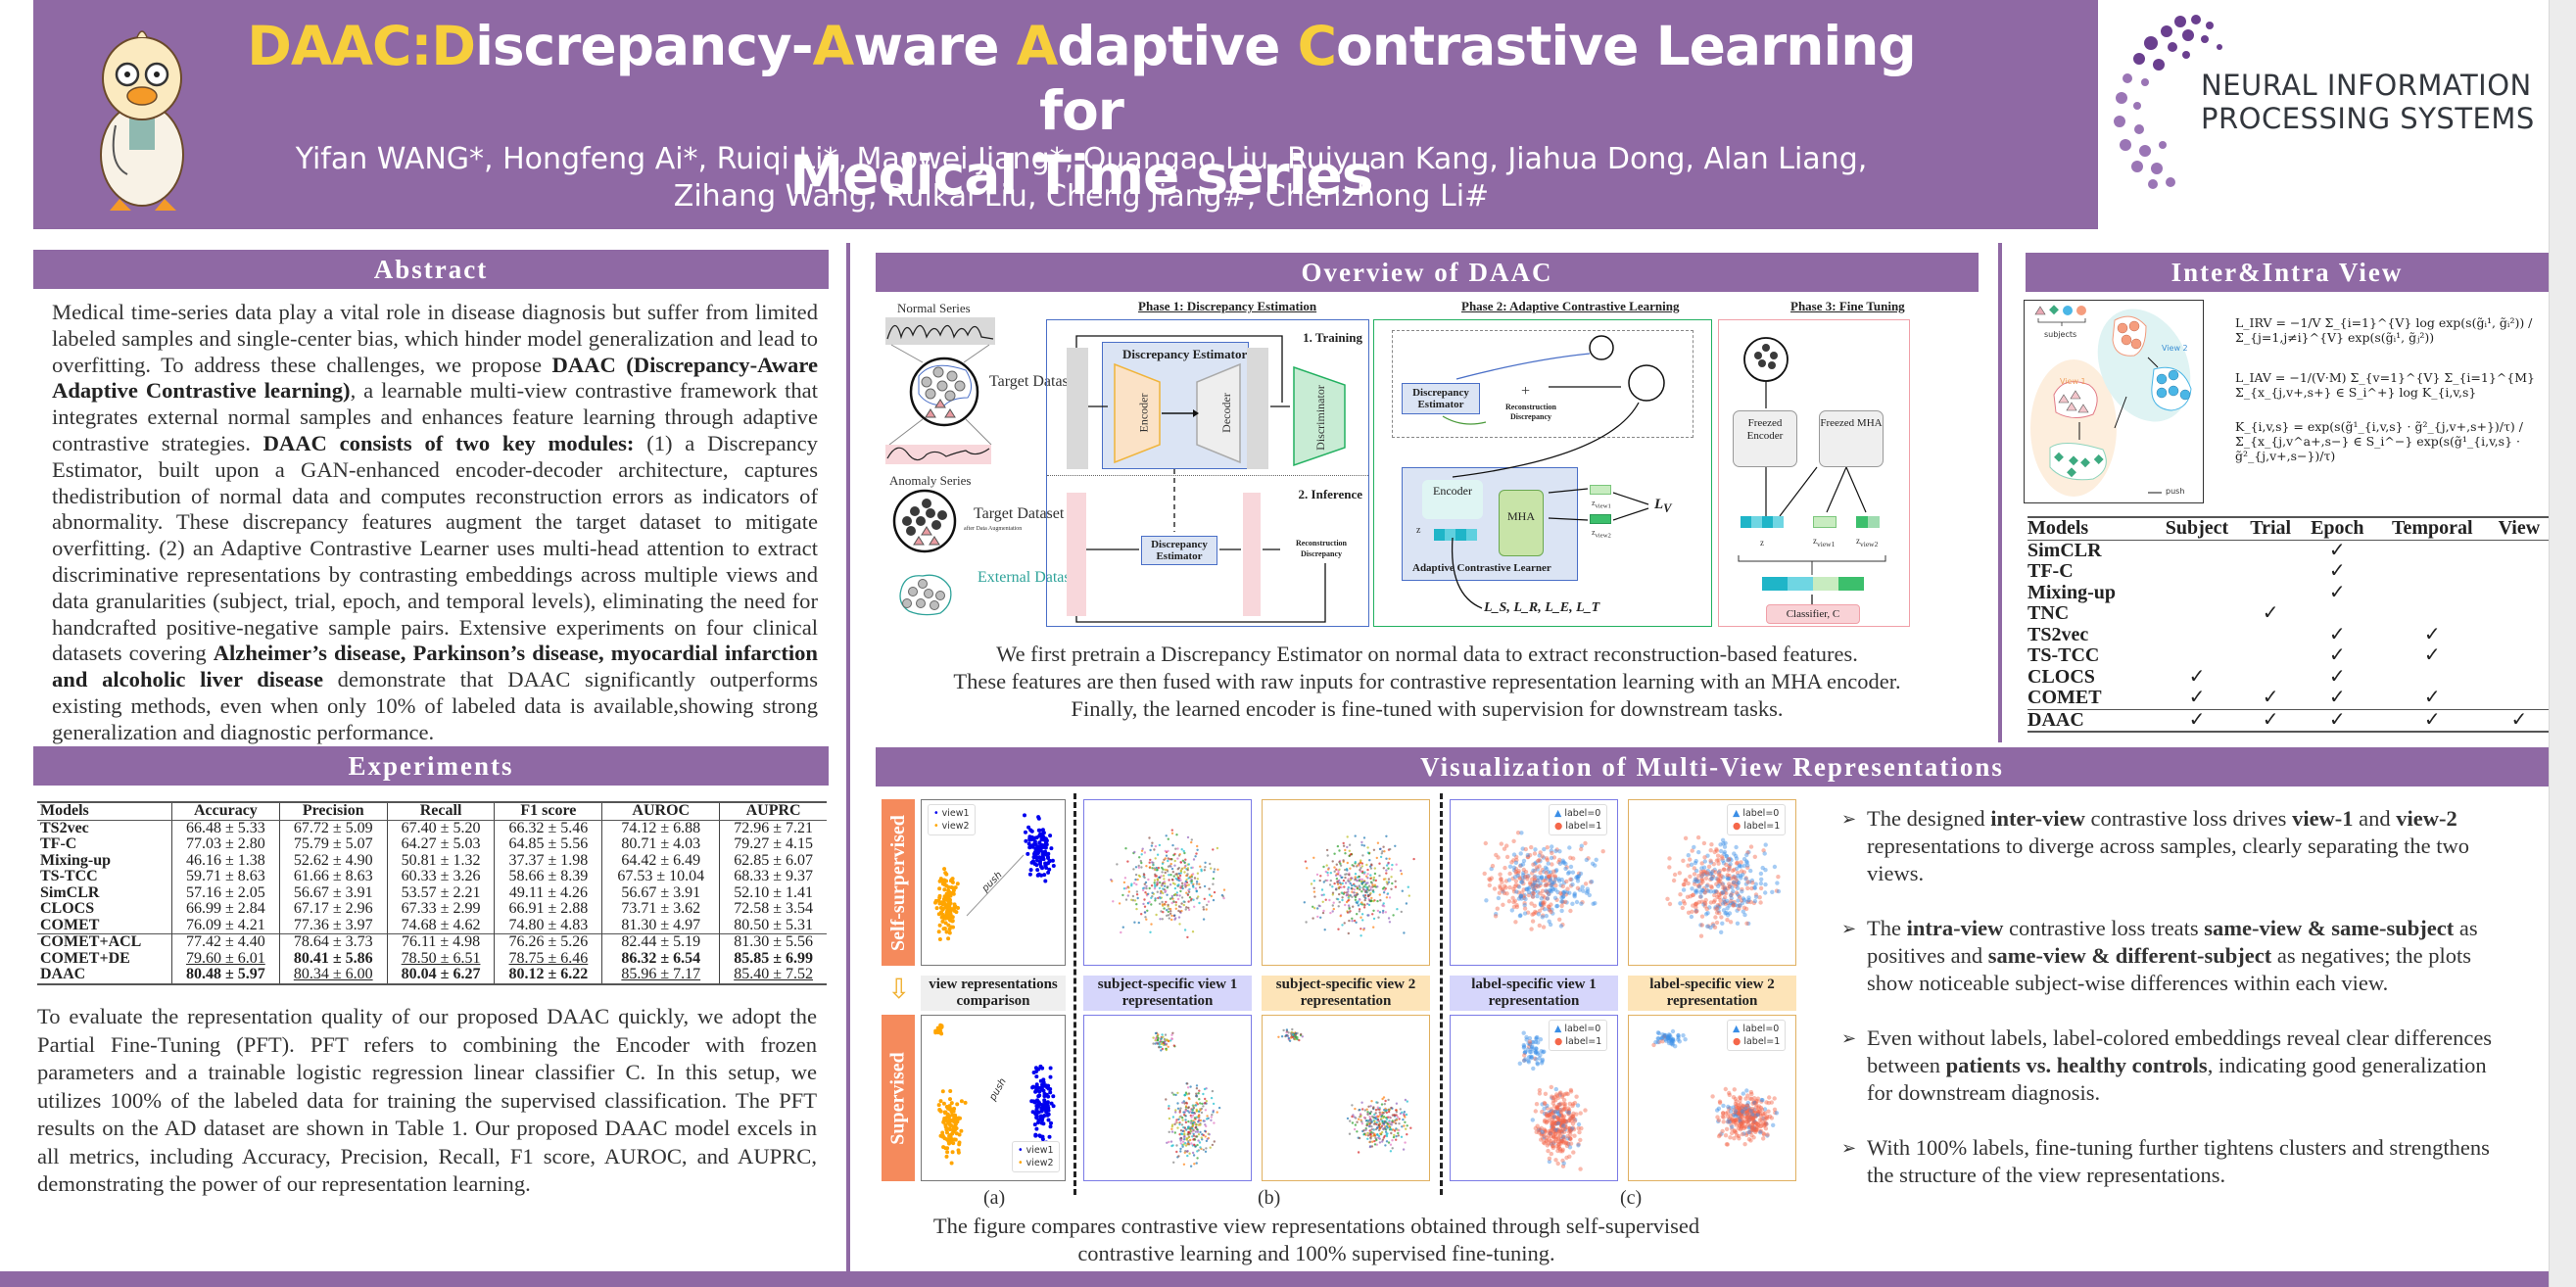 The width and height of the screenshot is (2576, 1287). Describe the element at coordinates (2337, 592) in the screenshot. I see `check-icon: ✓` at that location.